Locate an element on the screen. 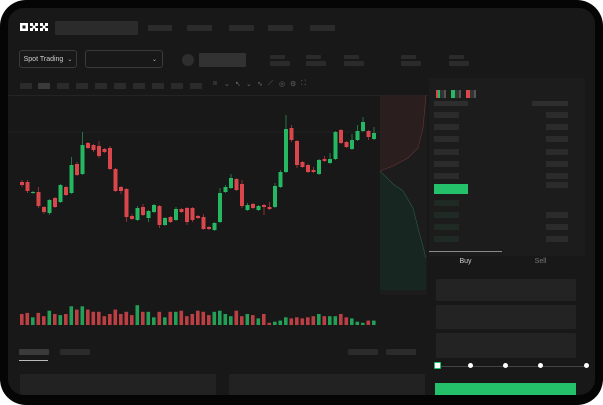 This screenshot has height=405, width=603. ask-price is located at coordinates (446, 127).